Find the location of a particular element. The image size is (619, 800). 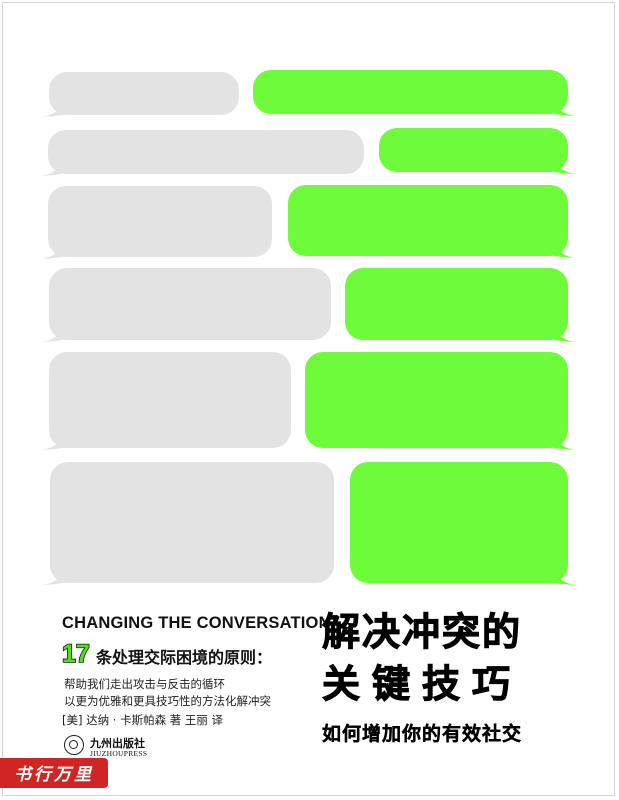

english-title: CHANGING THE CONVERSATION is located at coordinates (196, 623).